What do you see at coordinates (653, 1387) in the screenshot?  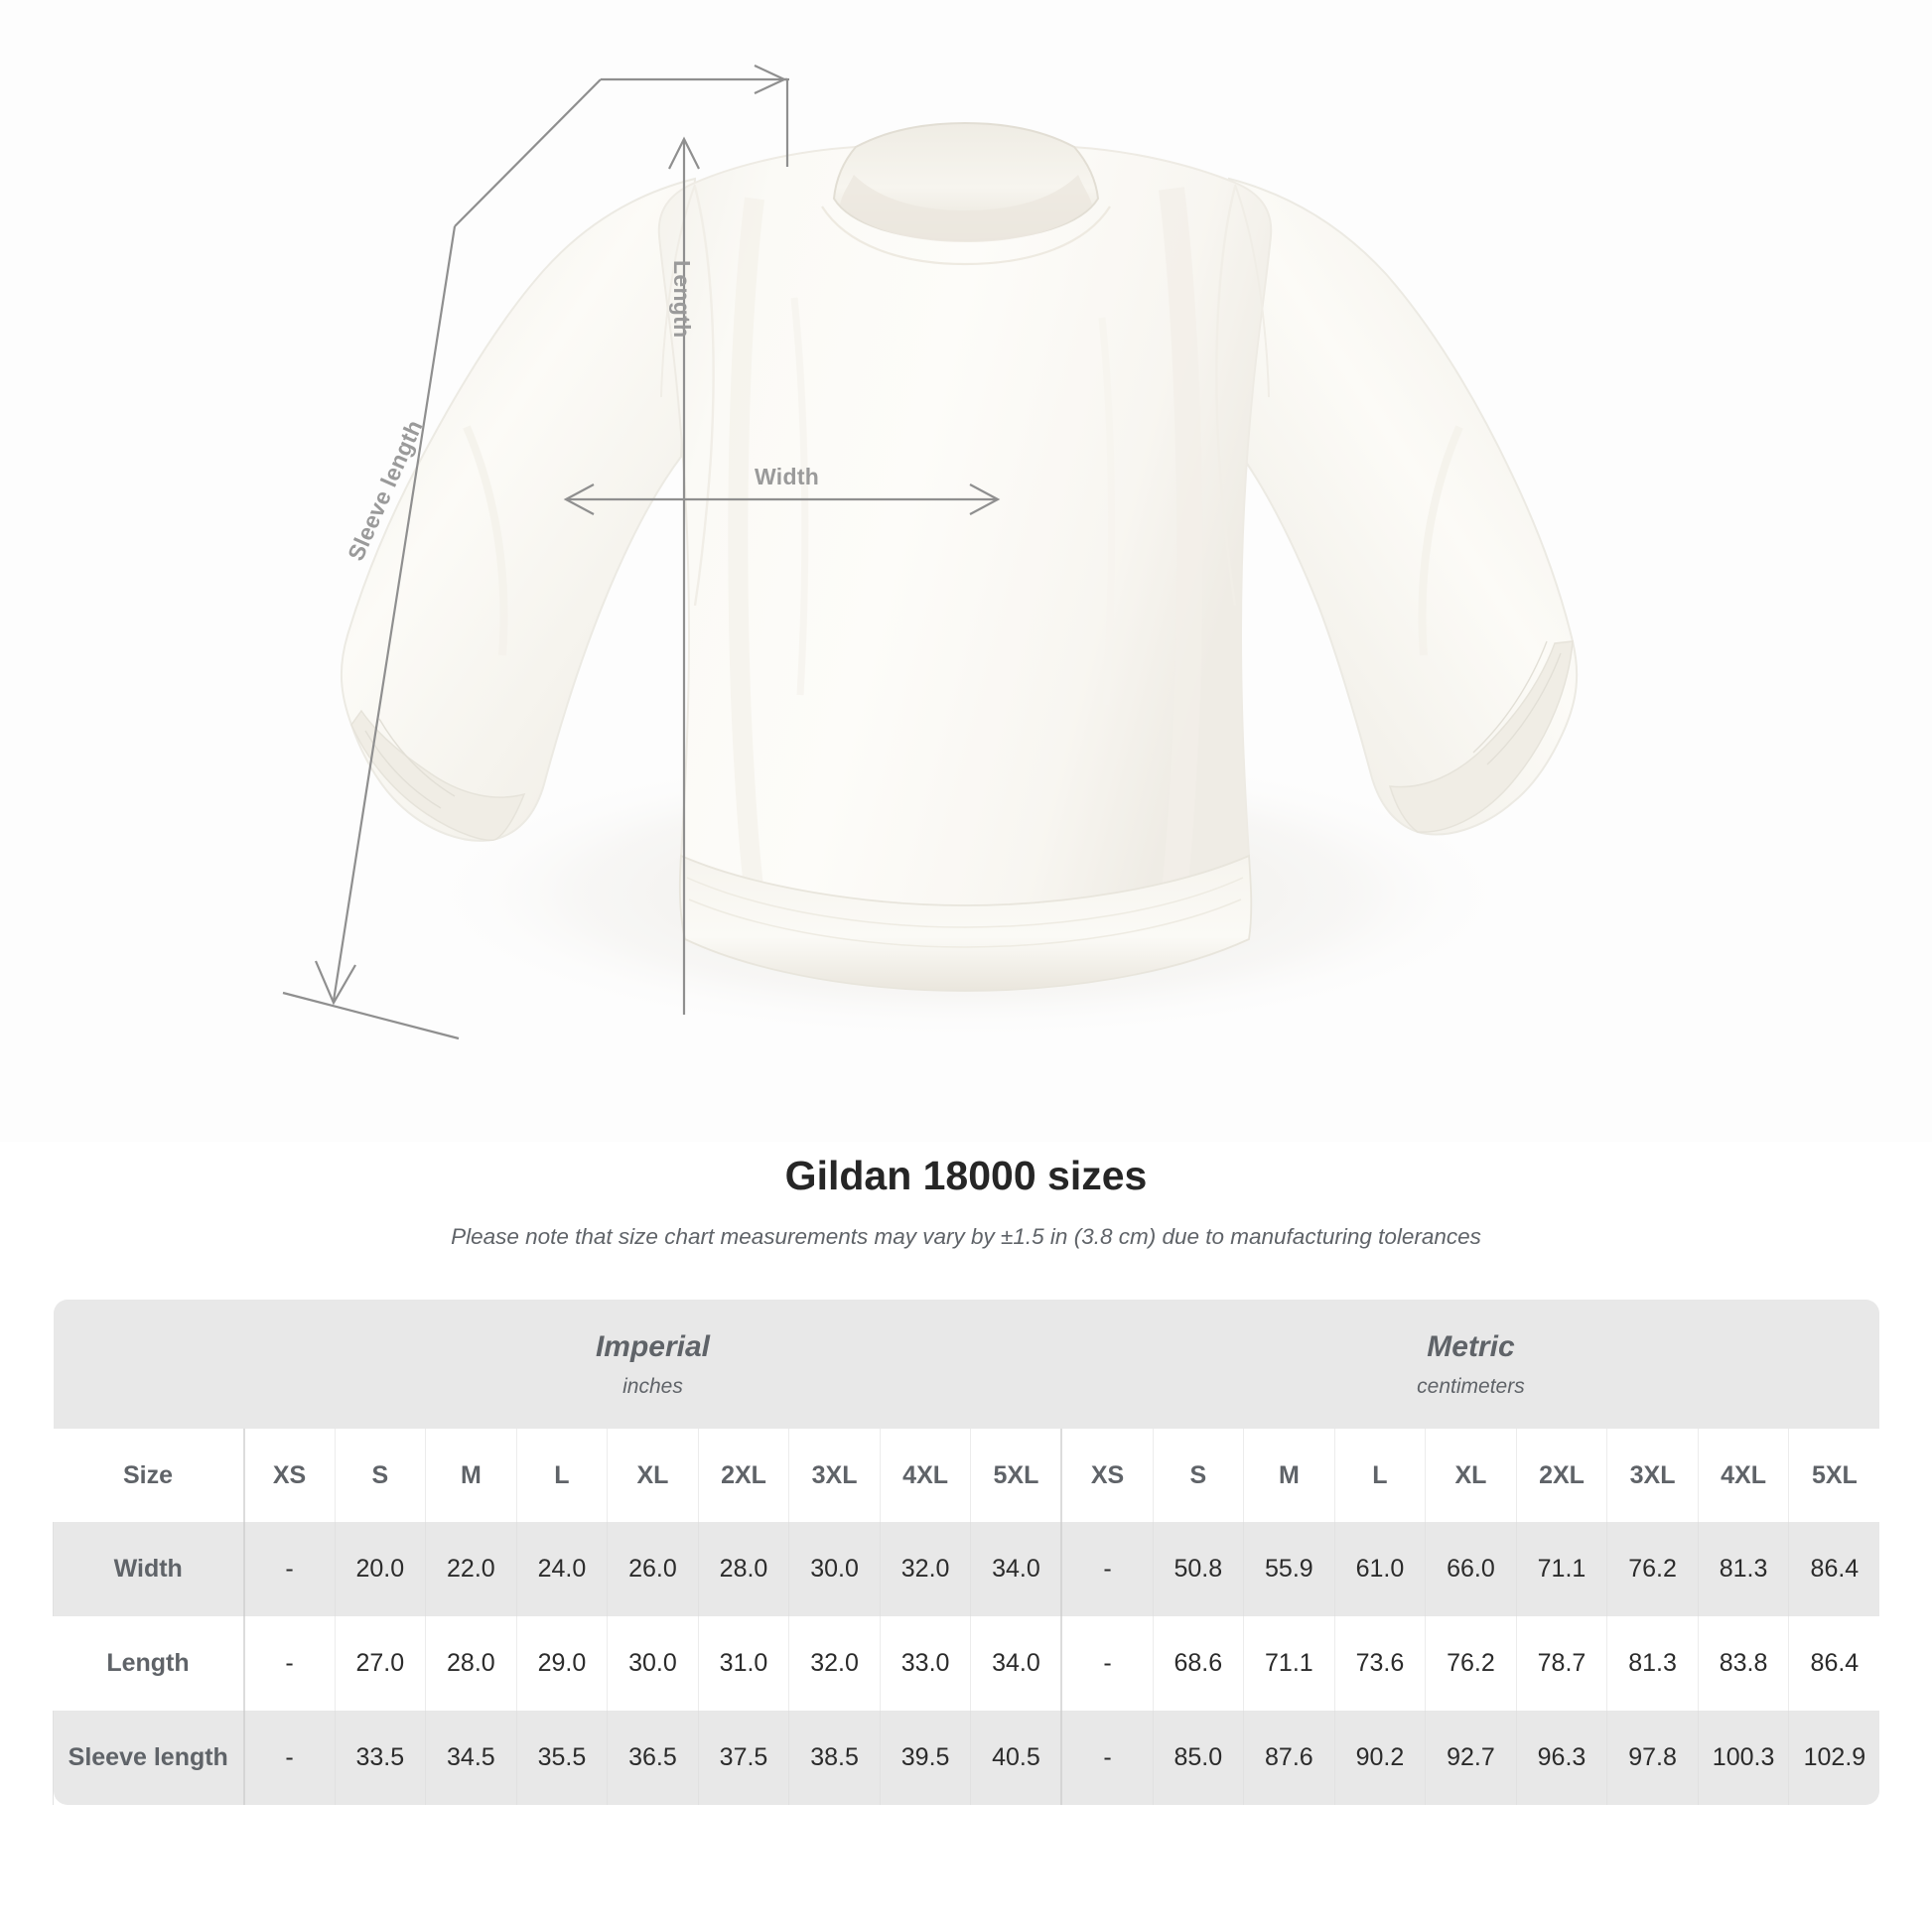 I see `unit-group-sublabel: inches` at bounding box center [653, 1387].